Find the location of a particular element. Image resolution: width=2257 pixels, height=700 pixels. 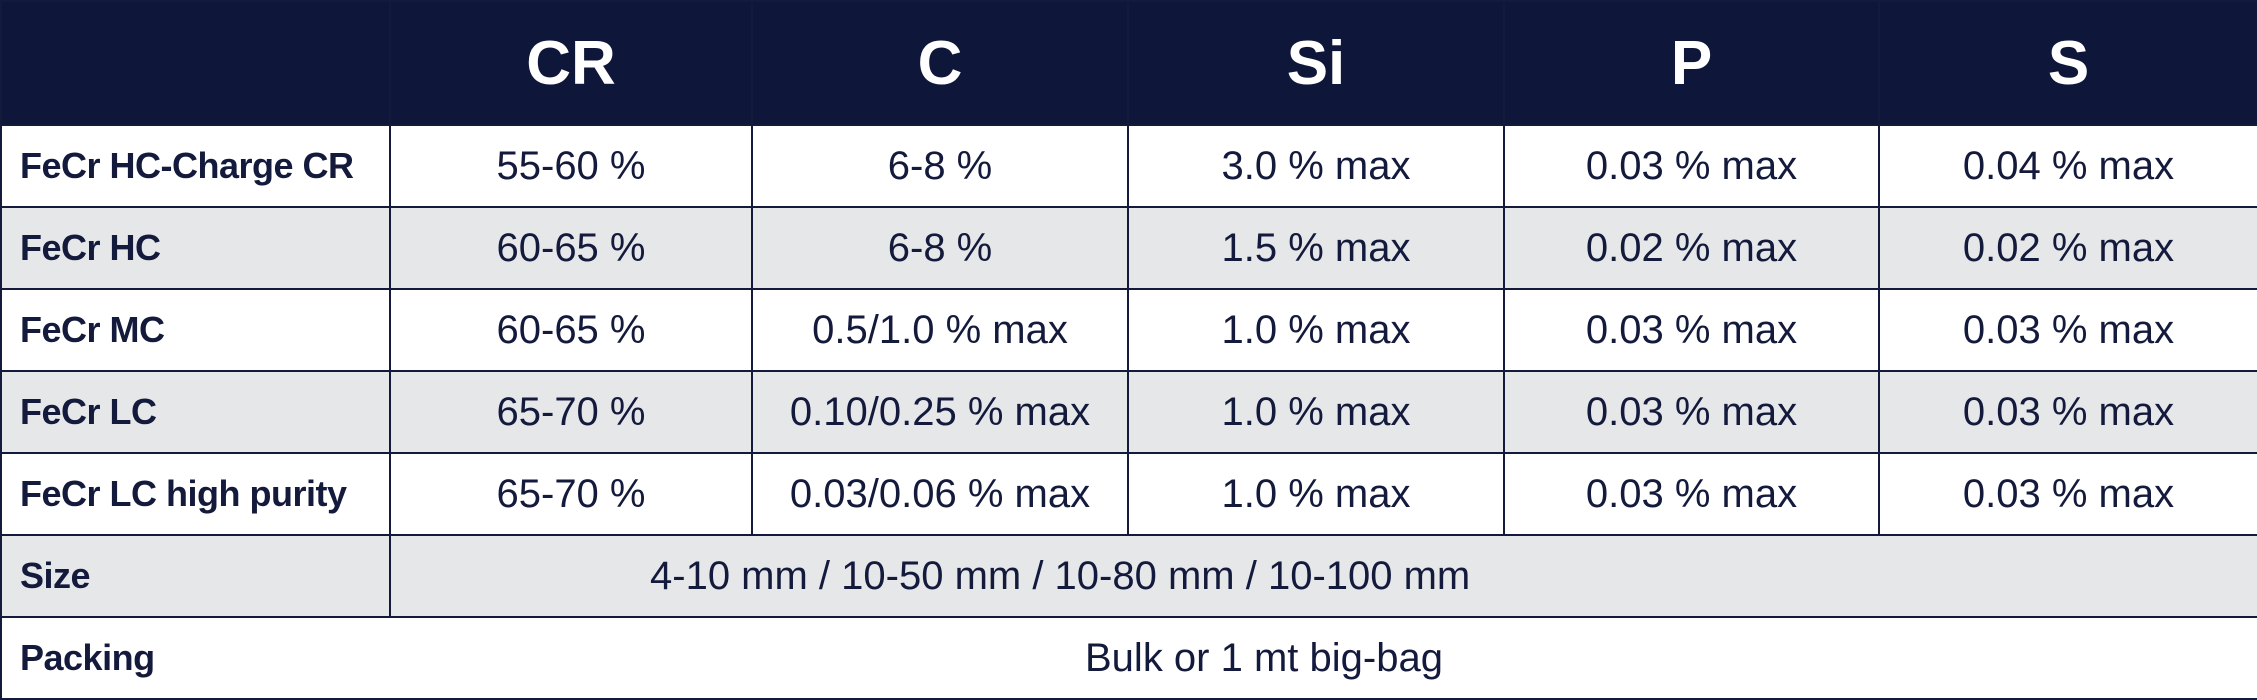

row-label: Packing is located at coordinates (195, 658).